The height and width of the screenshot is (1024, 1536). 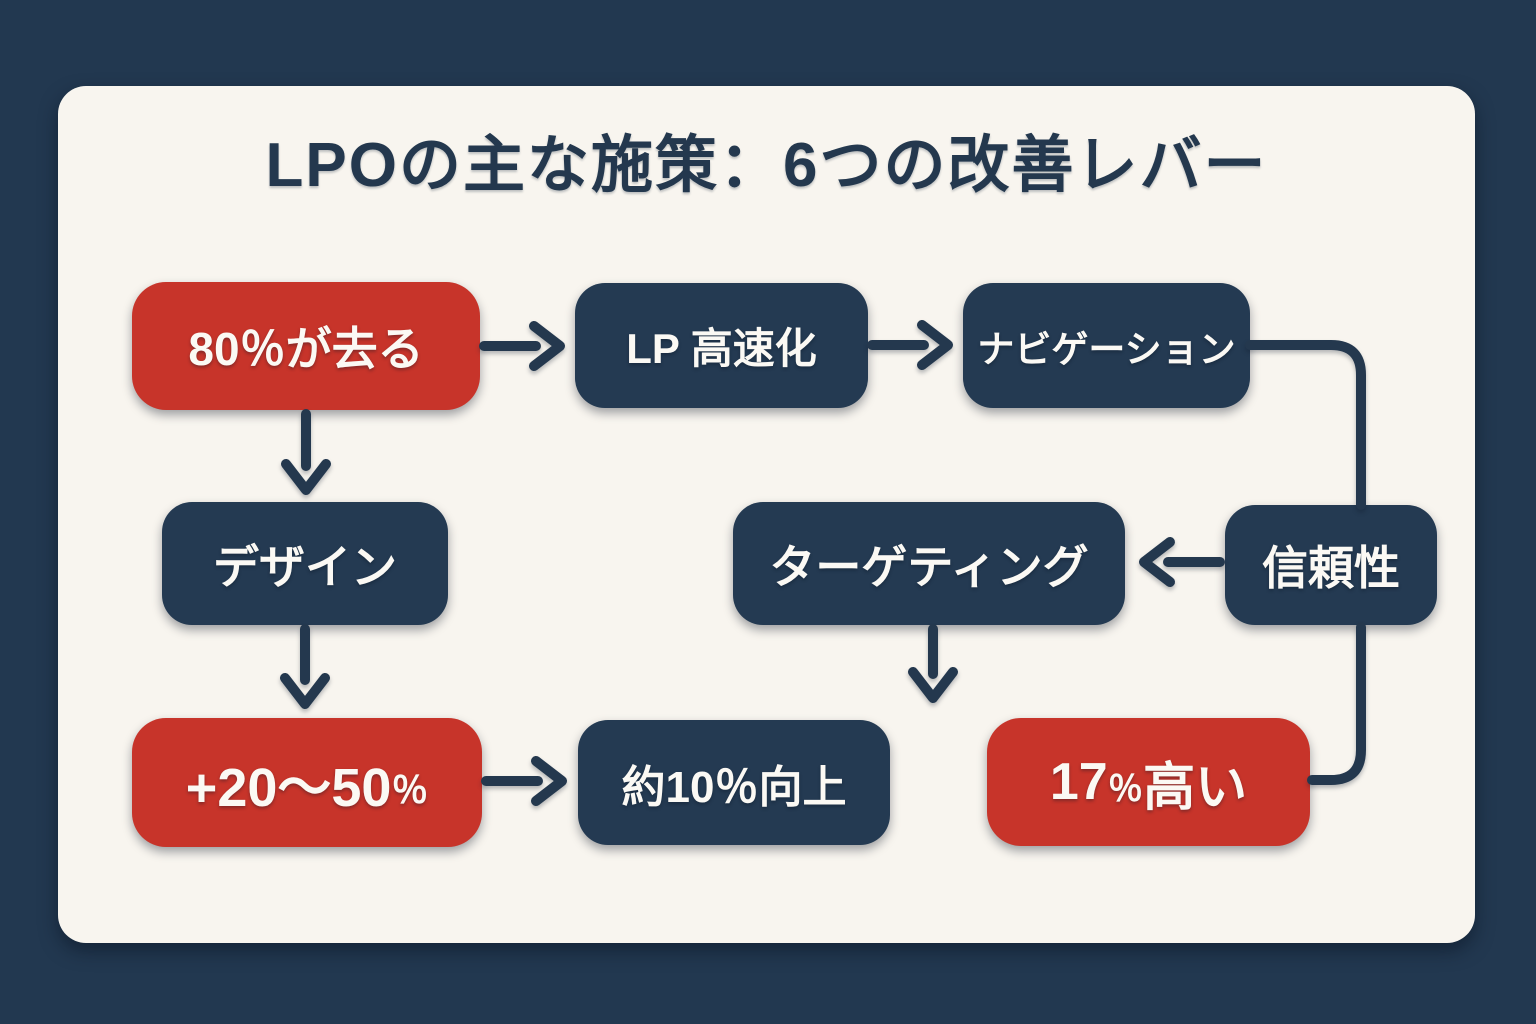 What do you see at coordinates (1331, 568) in the screenshot?
I see `node-trust-label: 信頼性` at bounding box center [1331, 568].